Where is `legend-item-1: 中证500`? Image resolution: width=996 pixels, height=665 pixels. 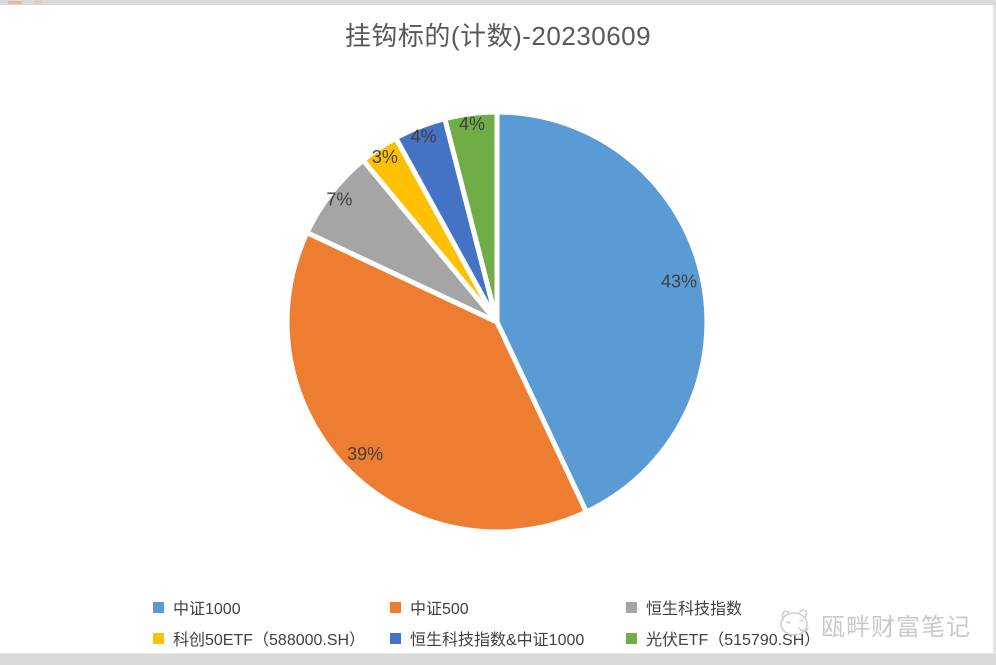
legend-item-1: 中证500 is located at coordinates (508, 607).